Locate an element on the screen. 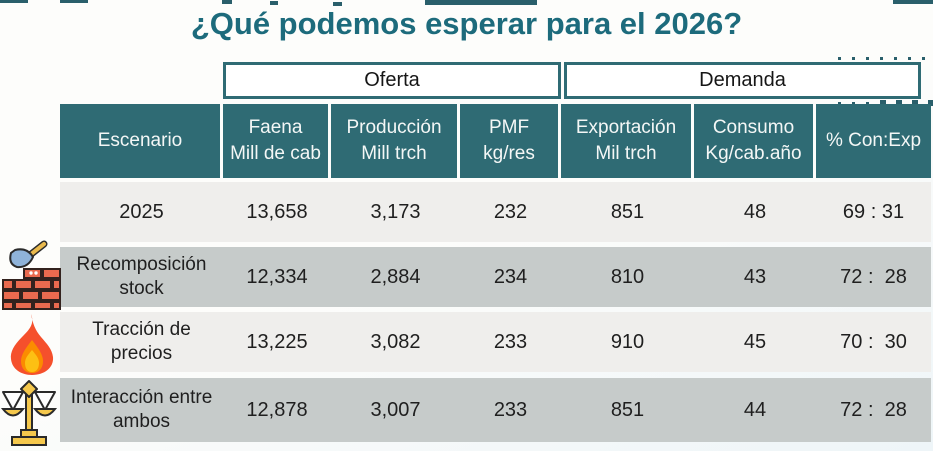 The image size is (933, 451). column-header-label: Faena is located at coordinates (275, 128).